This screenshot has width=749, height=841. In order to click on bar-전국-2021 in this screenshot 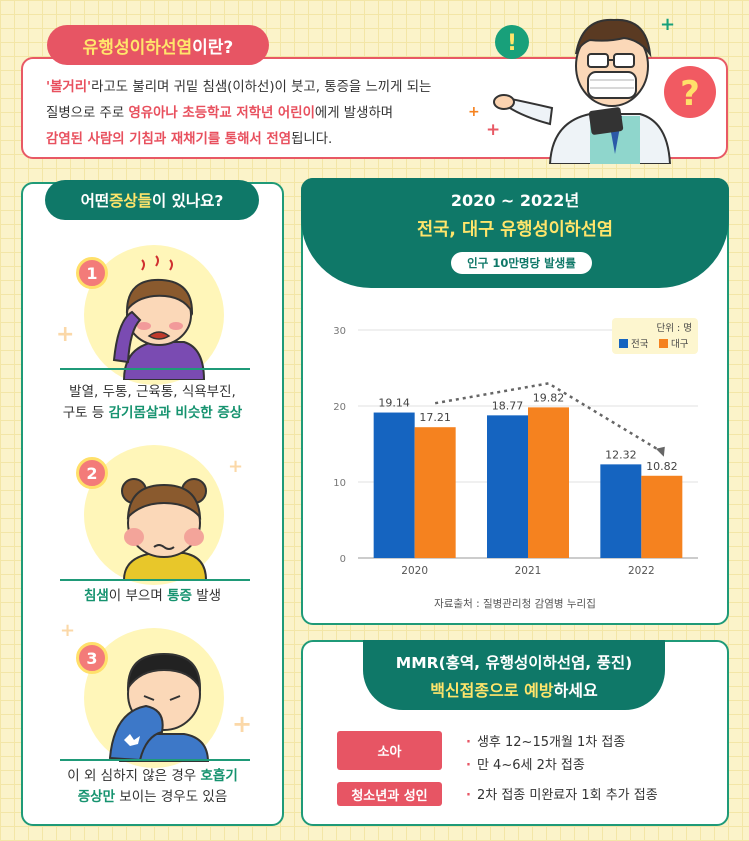, I will do `click(507, 486)`.